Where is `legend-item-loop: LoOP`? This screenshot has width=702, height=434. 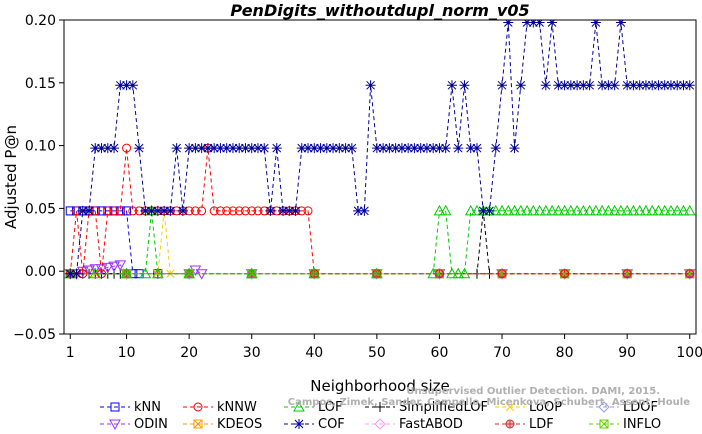 legend-item-loop: LoOP is located at coordinates (528, 407).